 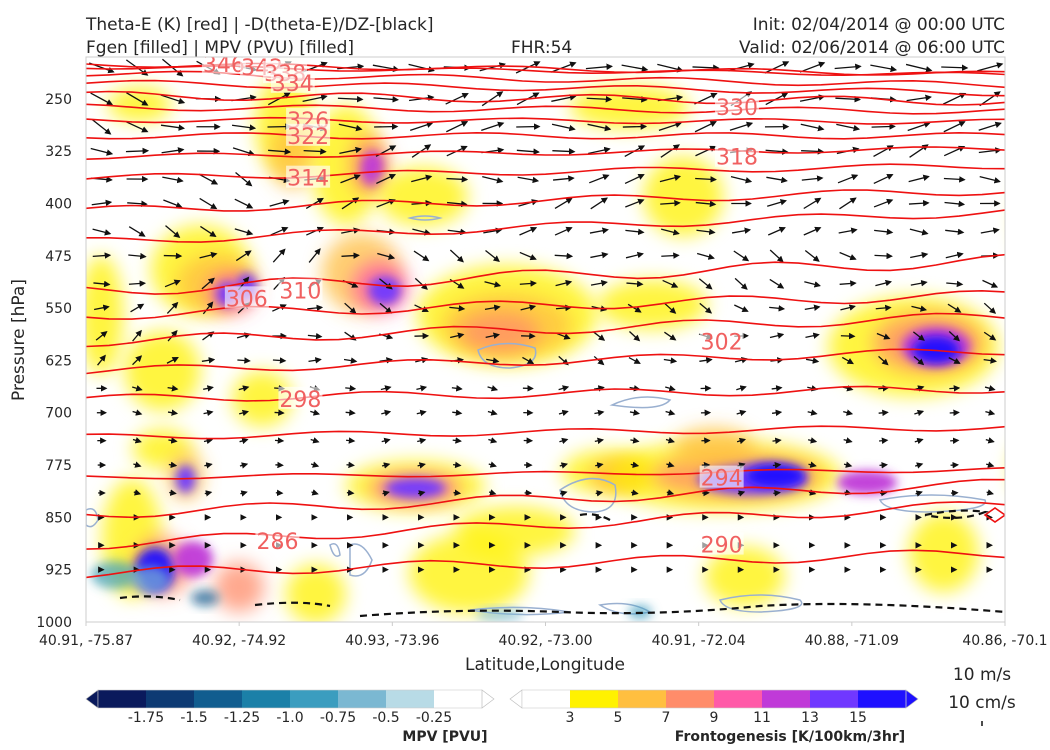 I want to click on mpv-patch, so click(x=150, y=580).